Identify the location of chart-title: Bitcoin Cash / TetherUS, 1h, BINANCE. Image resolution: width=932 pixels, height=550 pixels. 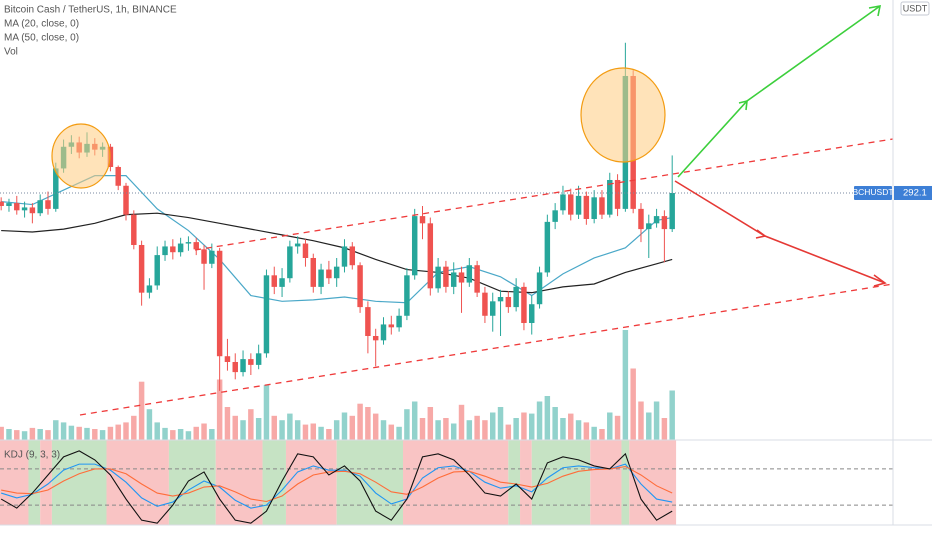
(90, 10).